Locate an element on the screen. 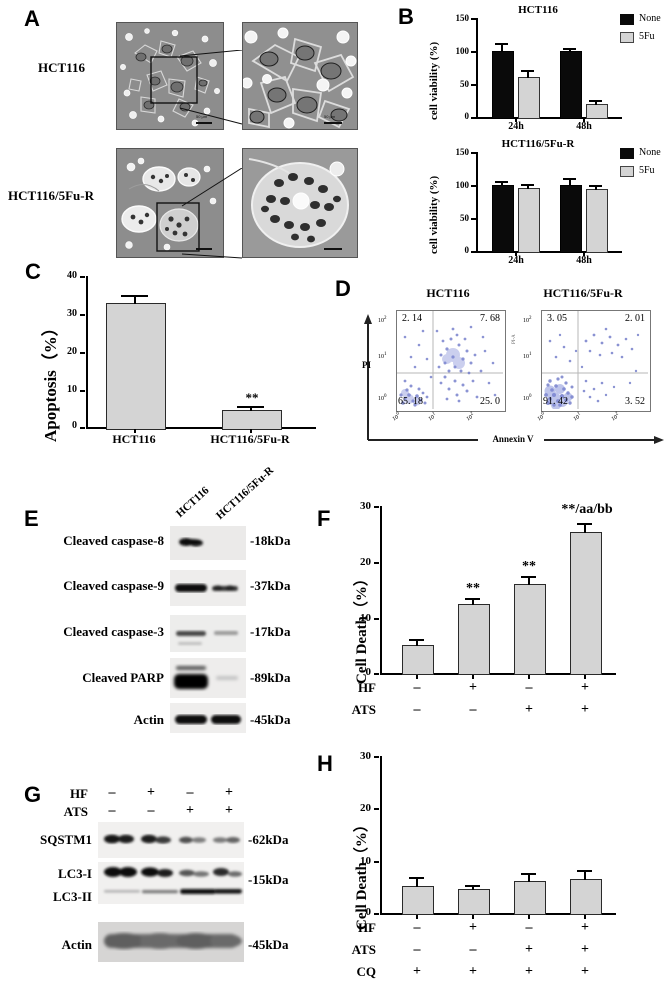  panelA-row1-label: HCT116 is located at coordinates (61, 67).